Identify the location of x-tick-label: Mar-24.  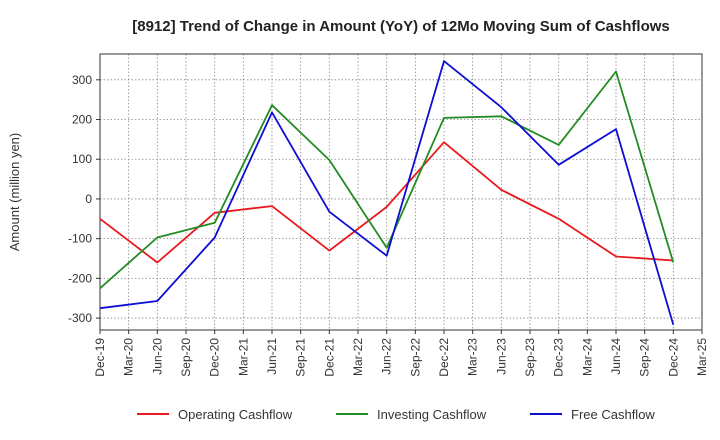
(587, 357).